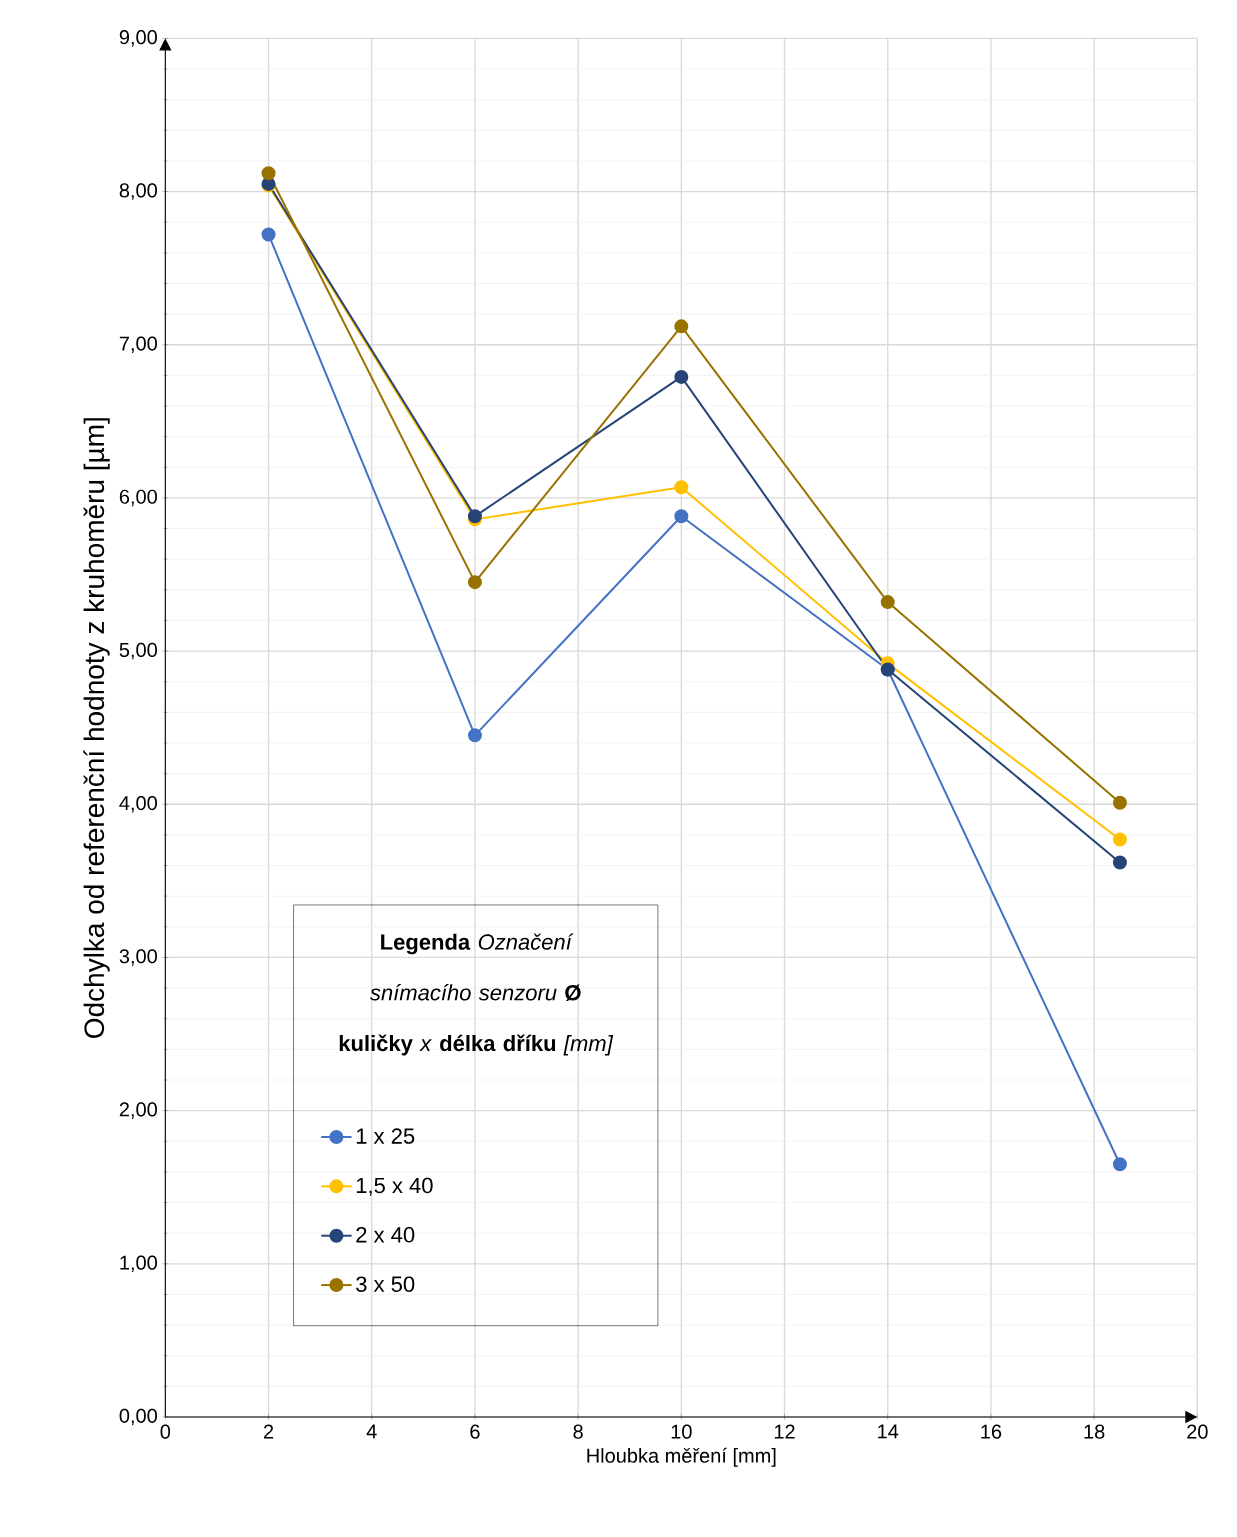  What do you see at coordinates (138, 804) in the screenshot?
I see `y-tick-label: 4,00` at bounding box center [138, 804].